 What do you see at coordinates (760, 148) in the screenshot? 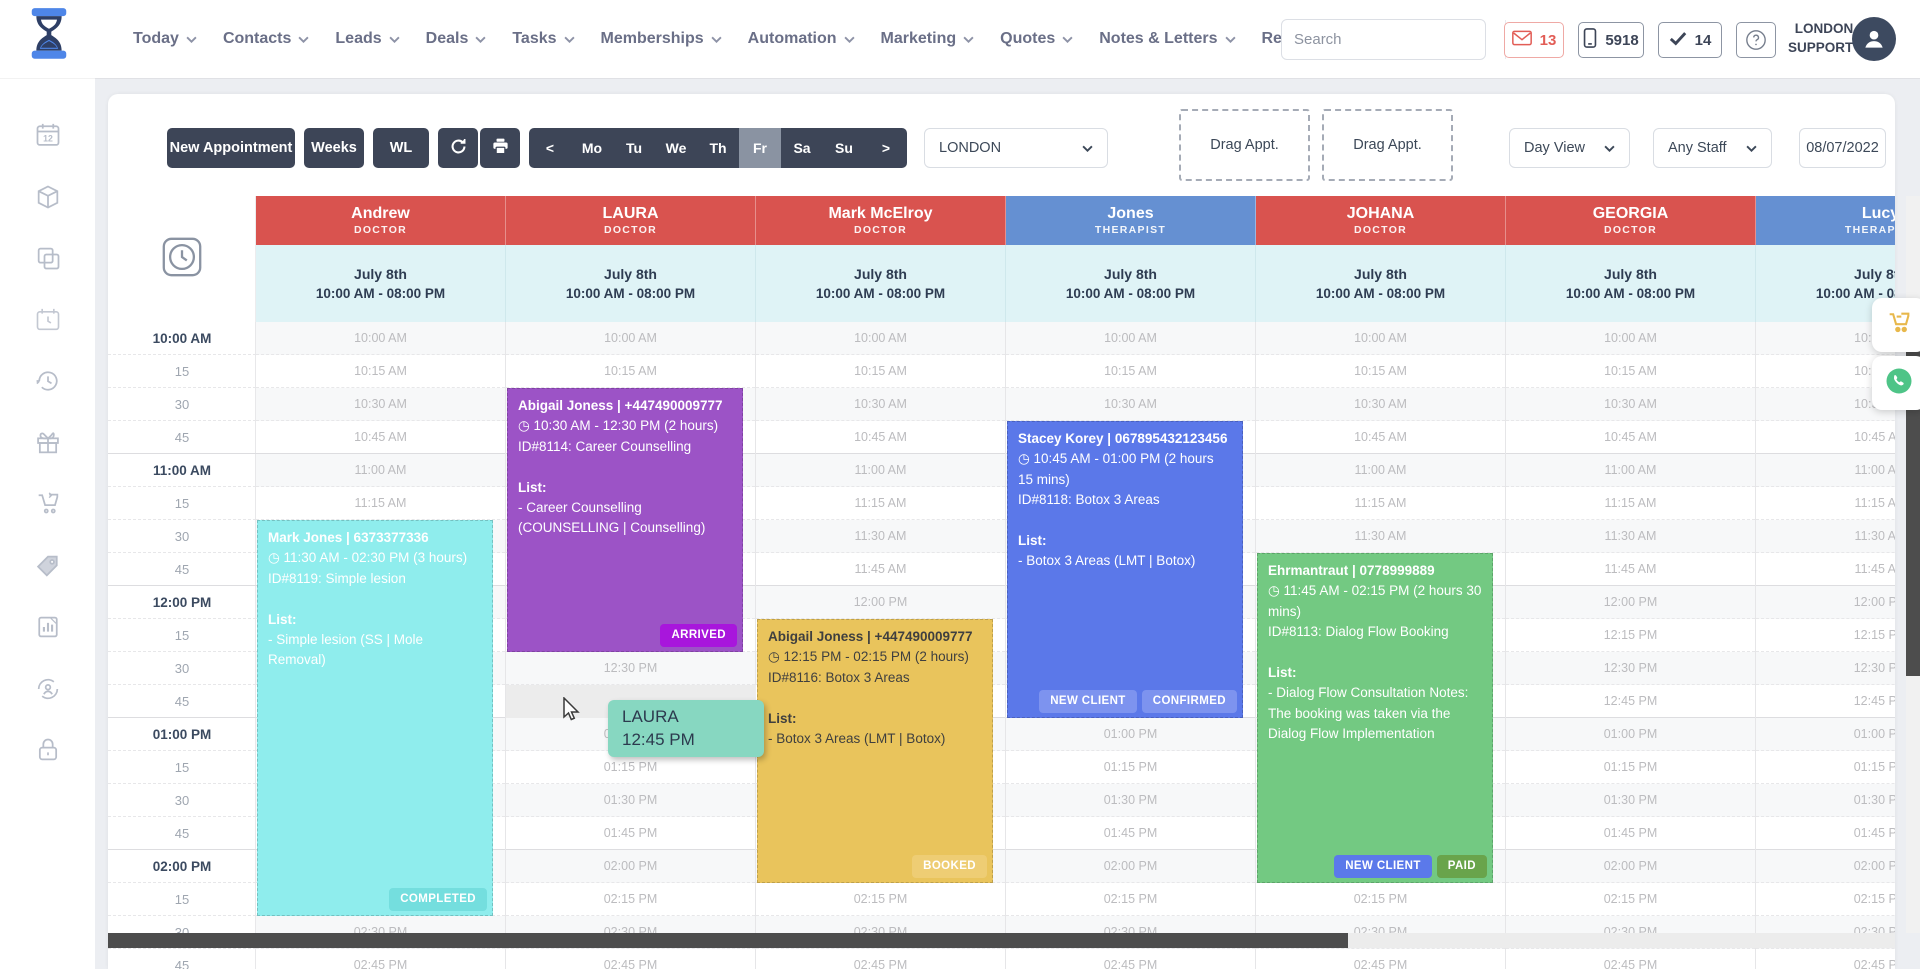
I see `weekday-fr: Fr` at bounding box center [760, 148].